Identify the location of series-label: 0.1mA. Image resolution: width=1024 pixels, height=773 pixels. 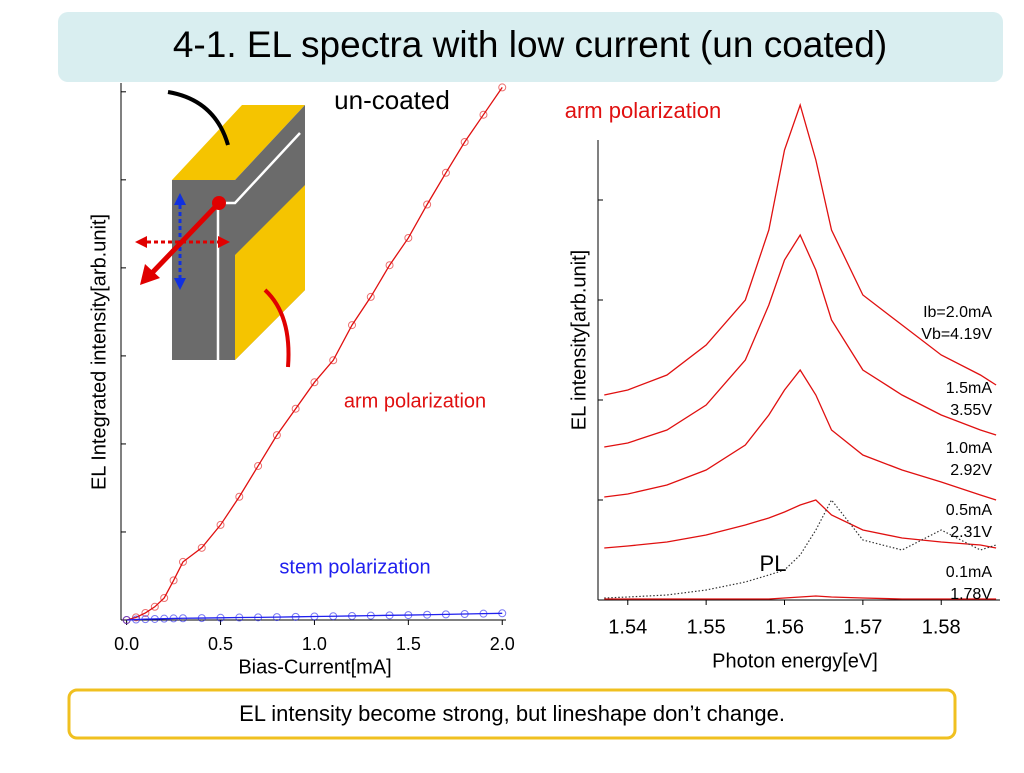
(969, 572).